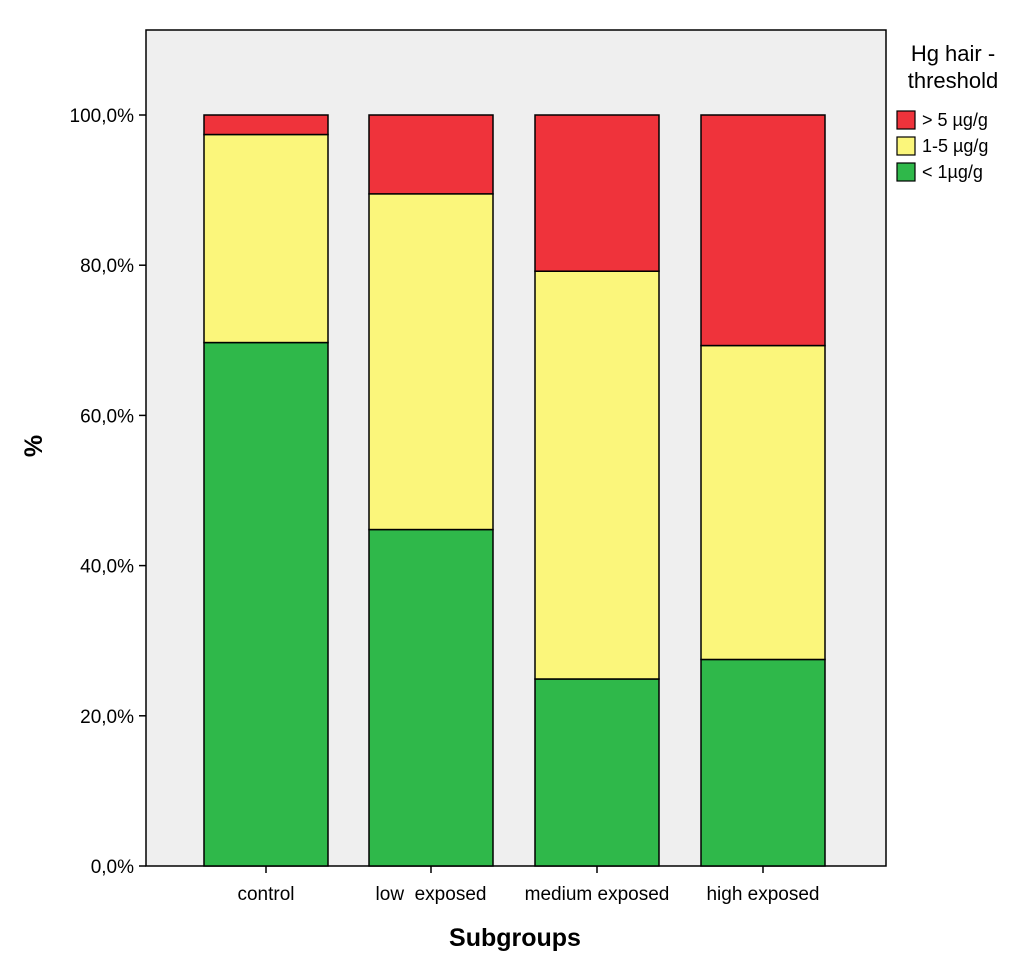  Describe the element at coordinates (107, 567) in the screenshot. I see `y-tick-label: 40,0%` at that location.